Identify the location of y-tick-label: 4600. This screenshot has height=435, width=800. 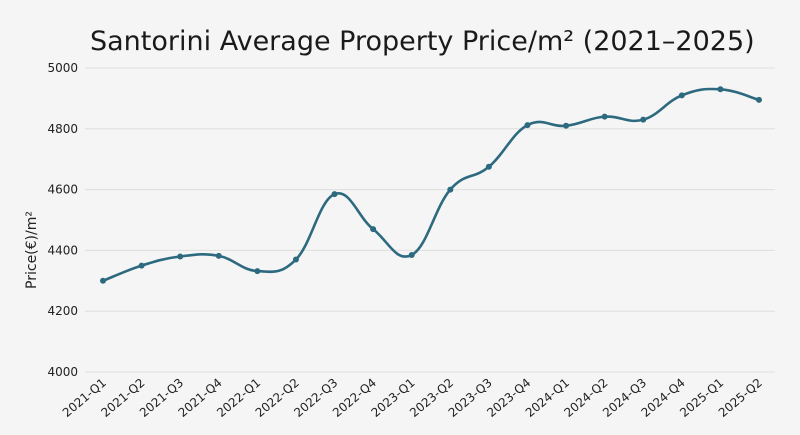
(62, 190).